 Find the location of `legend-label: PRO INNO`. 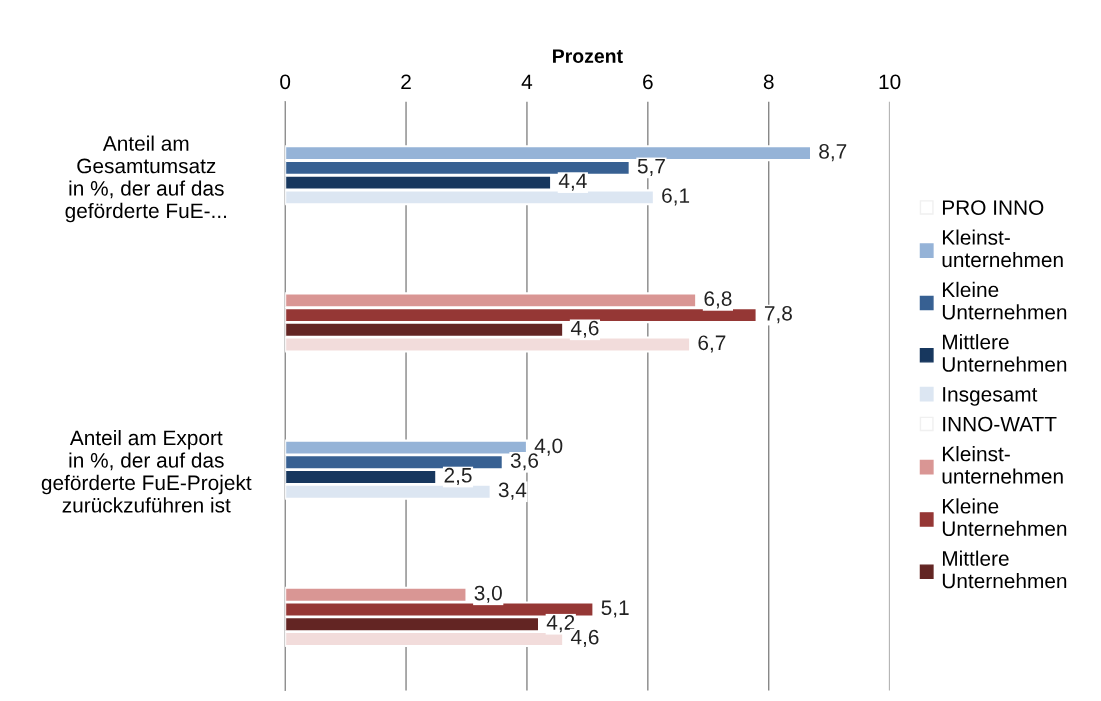

legend-label: PRO INNO is located at coordinates (993, 207).